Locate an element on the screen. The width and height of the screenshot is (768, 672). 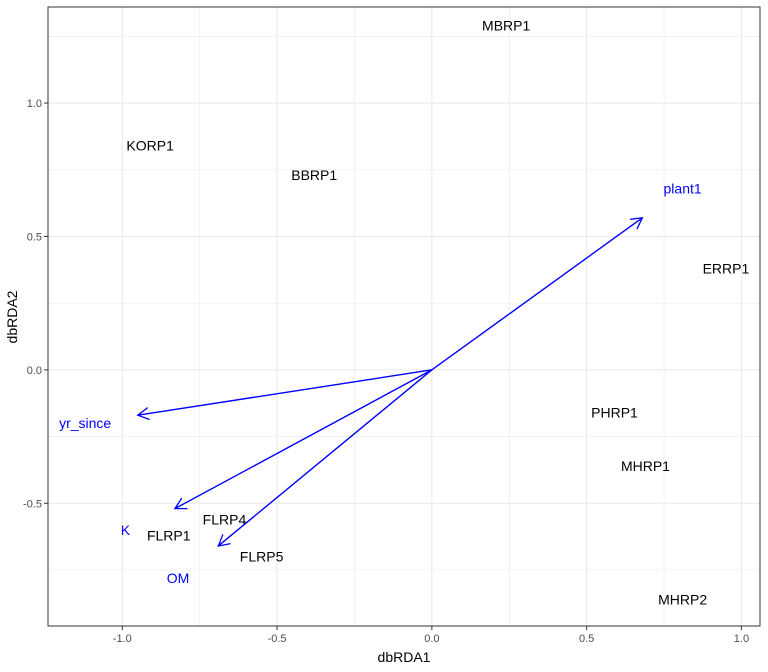
vector-arrow-plant1 is located at coordinates (537, 293).